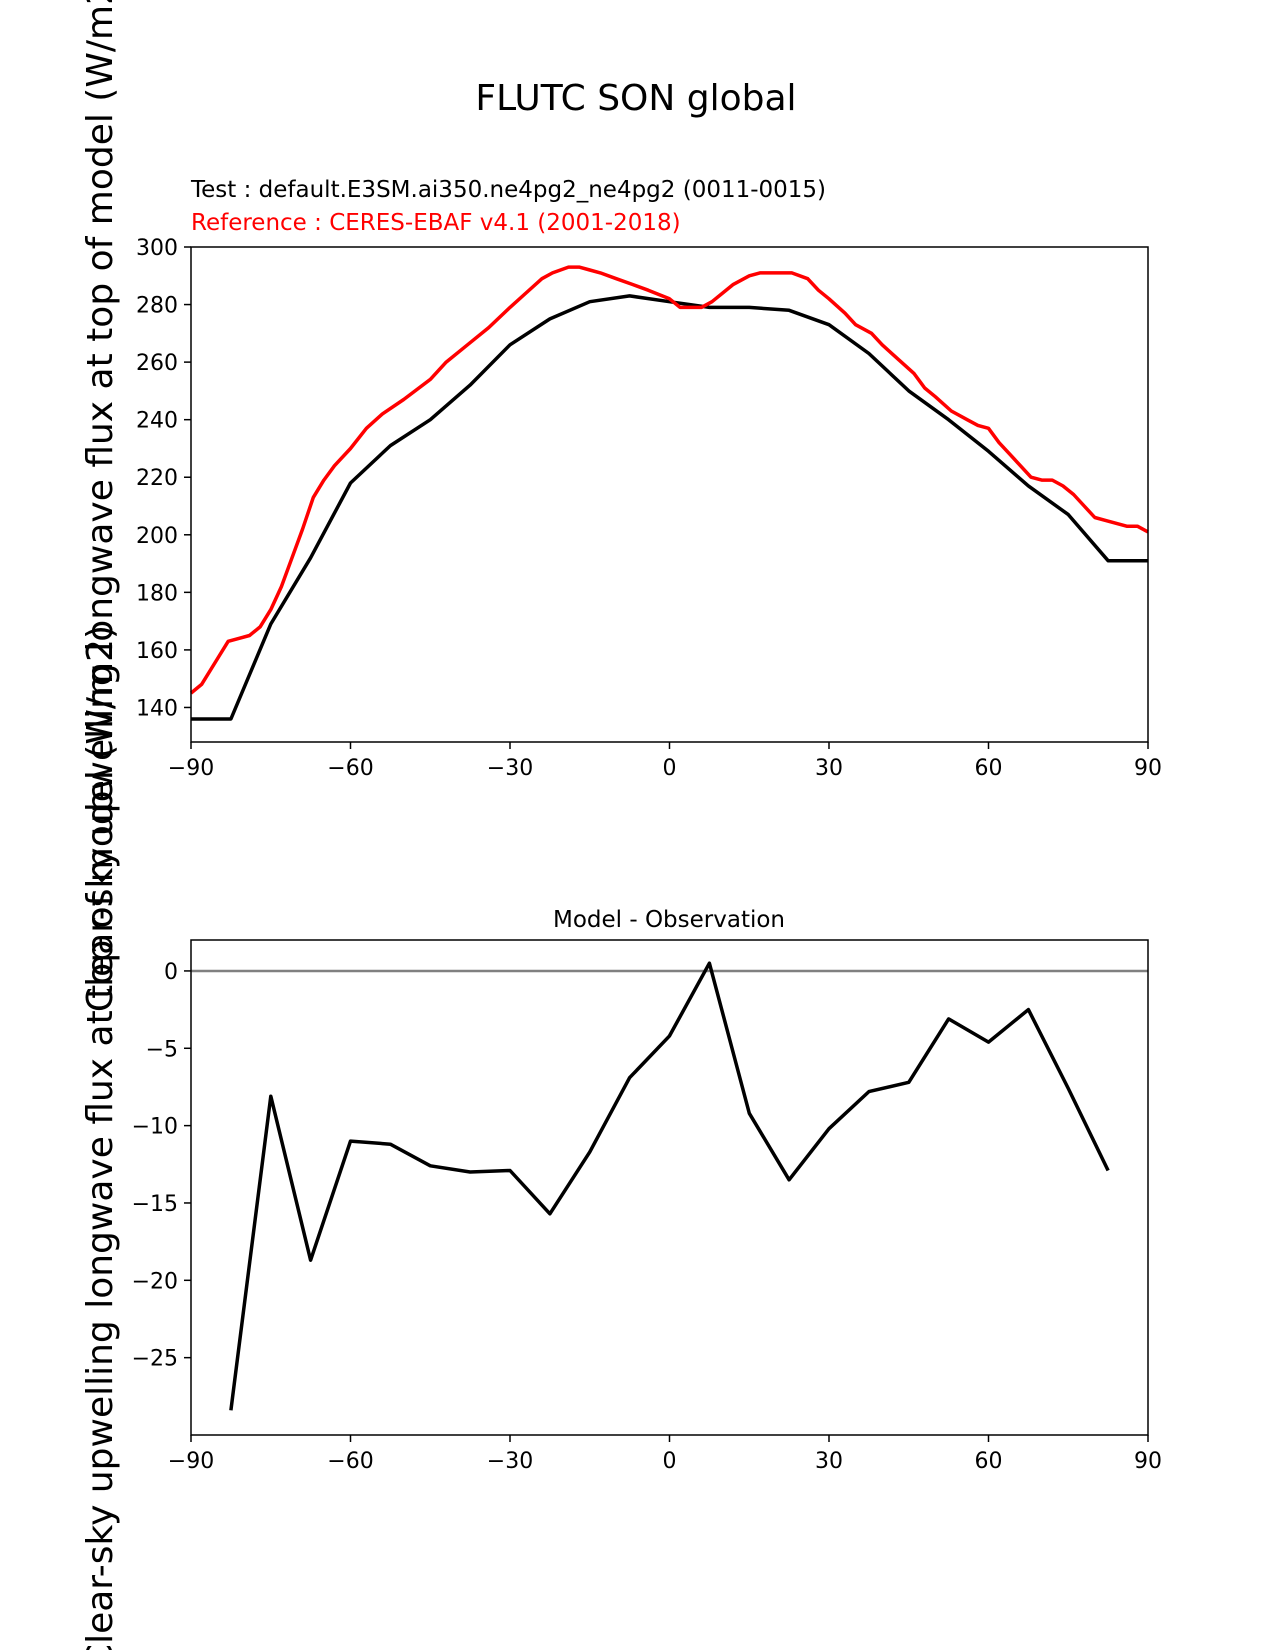 The image size is (1275, 1650). What do you see at coordinates (161, 1166) in the screenshot?
I see `panel-bottom-yticks: −25 −20 −15 −10 −5 0` at bounding box center [161, 1166].